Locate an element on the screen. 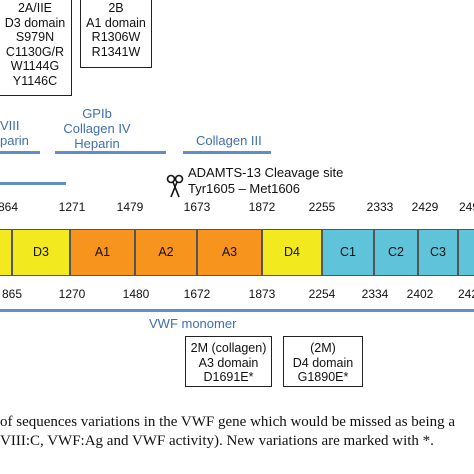  domain-c2: C2 is located at coordinates (396, 252).